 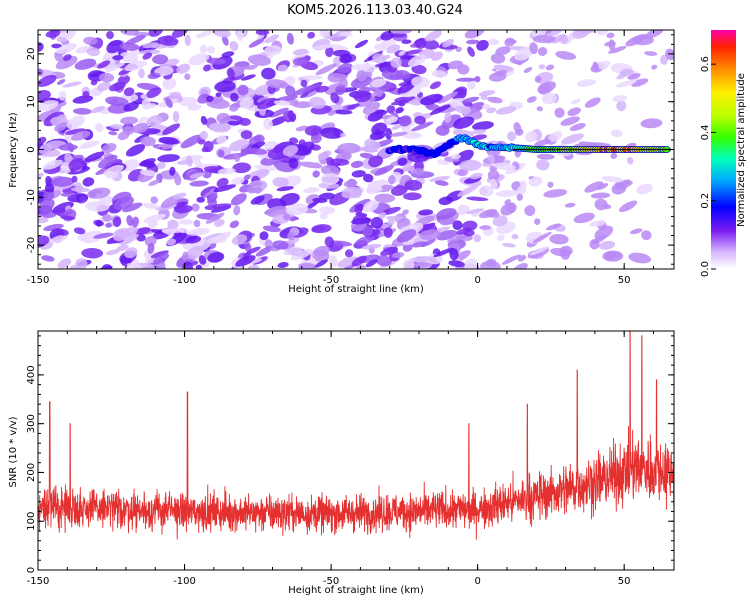 I want to click on spectrogram-x-label: Height of straight line (km), so click(x=356, y=289).